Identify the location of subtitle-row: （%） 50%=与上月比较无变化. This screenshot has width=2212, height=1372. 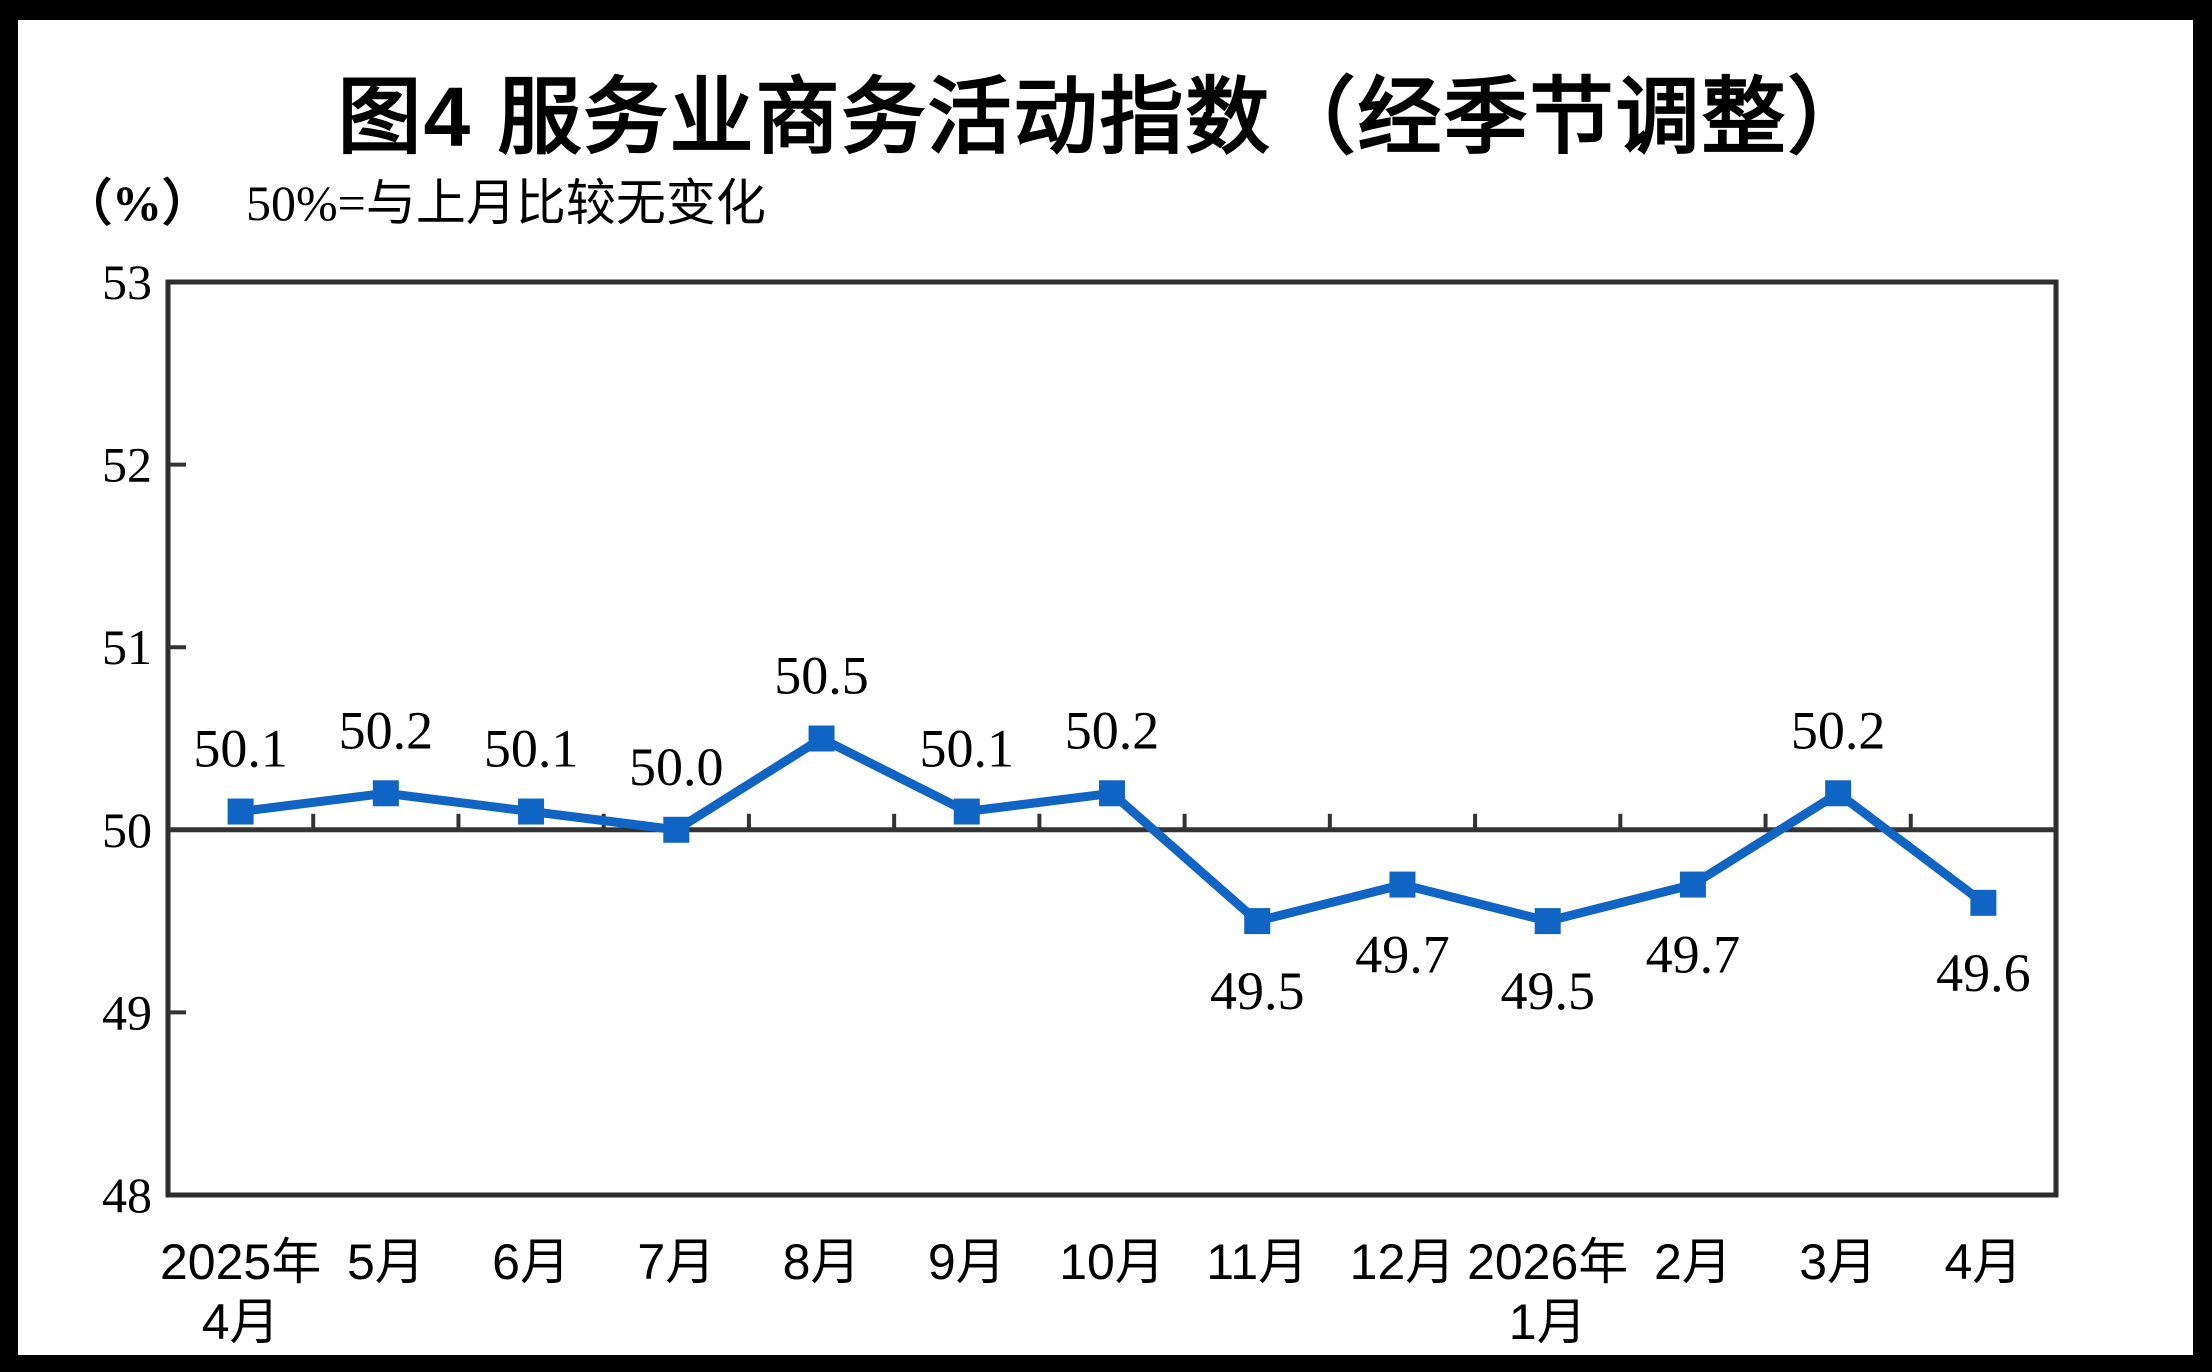
(414, 203).